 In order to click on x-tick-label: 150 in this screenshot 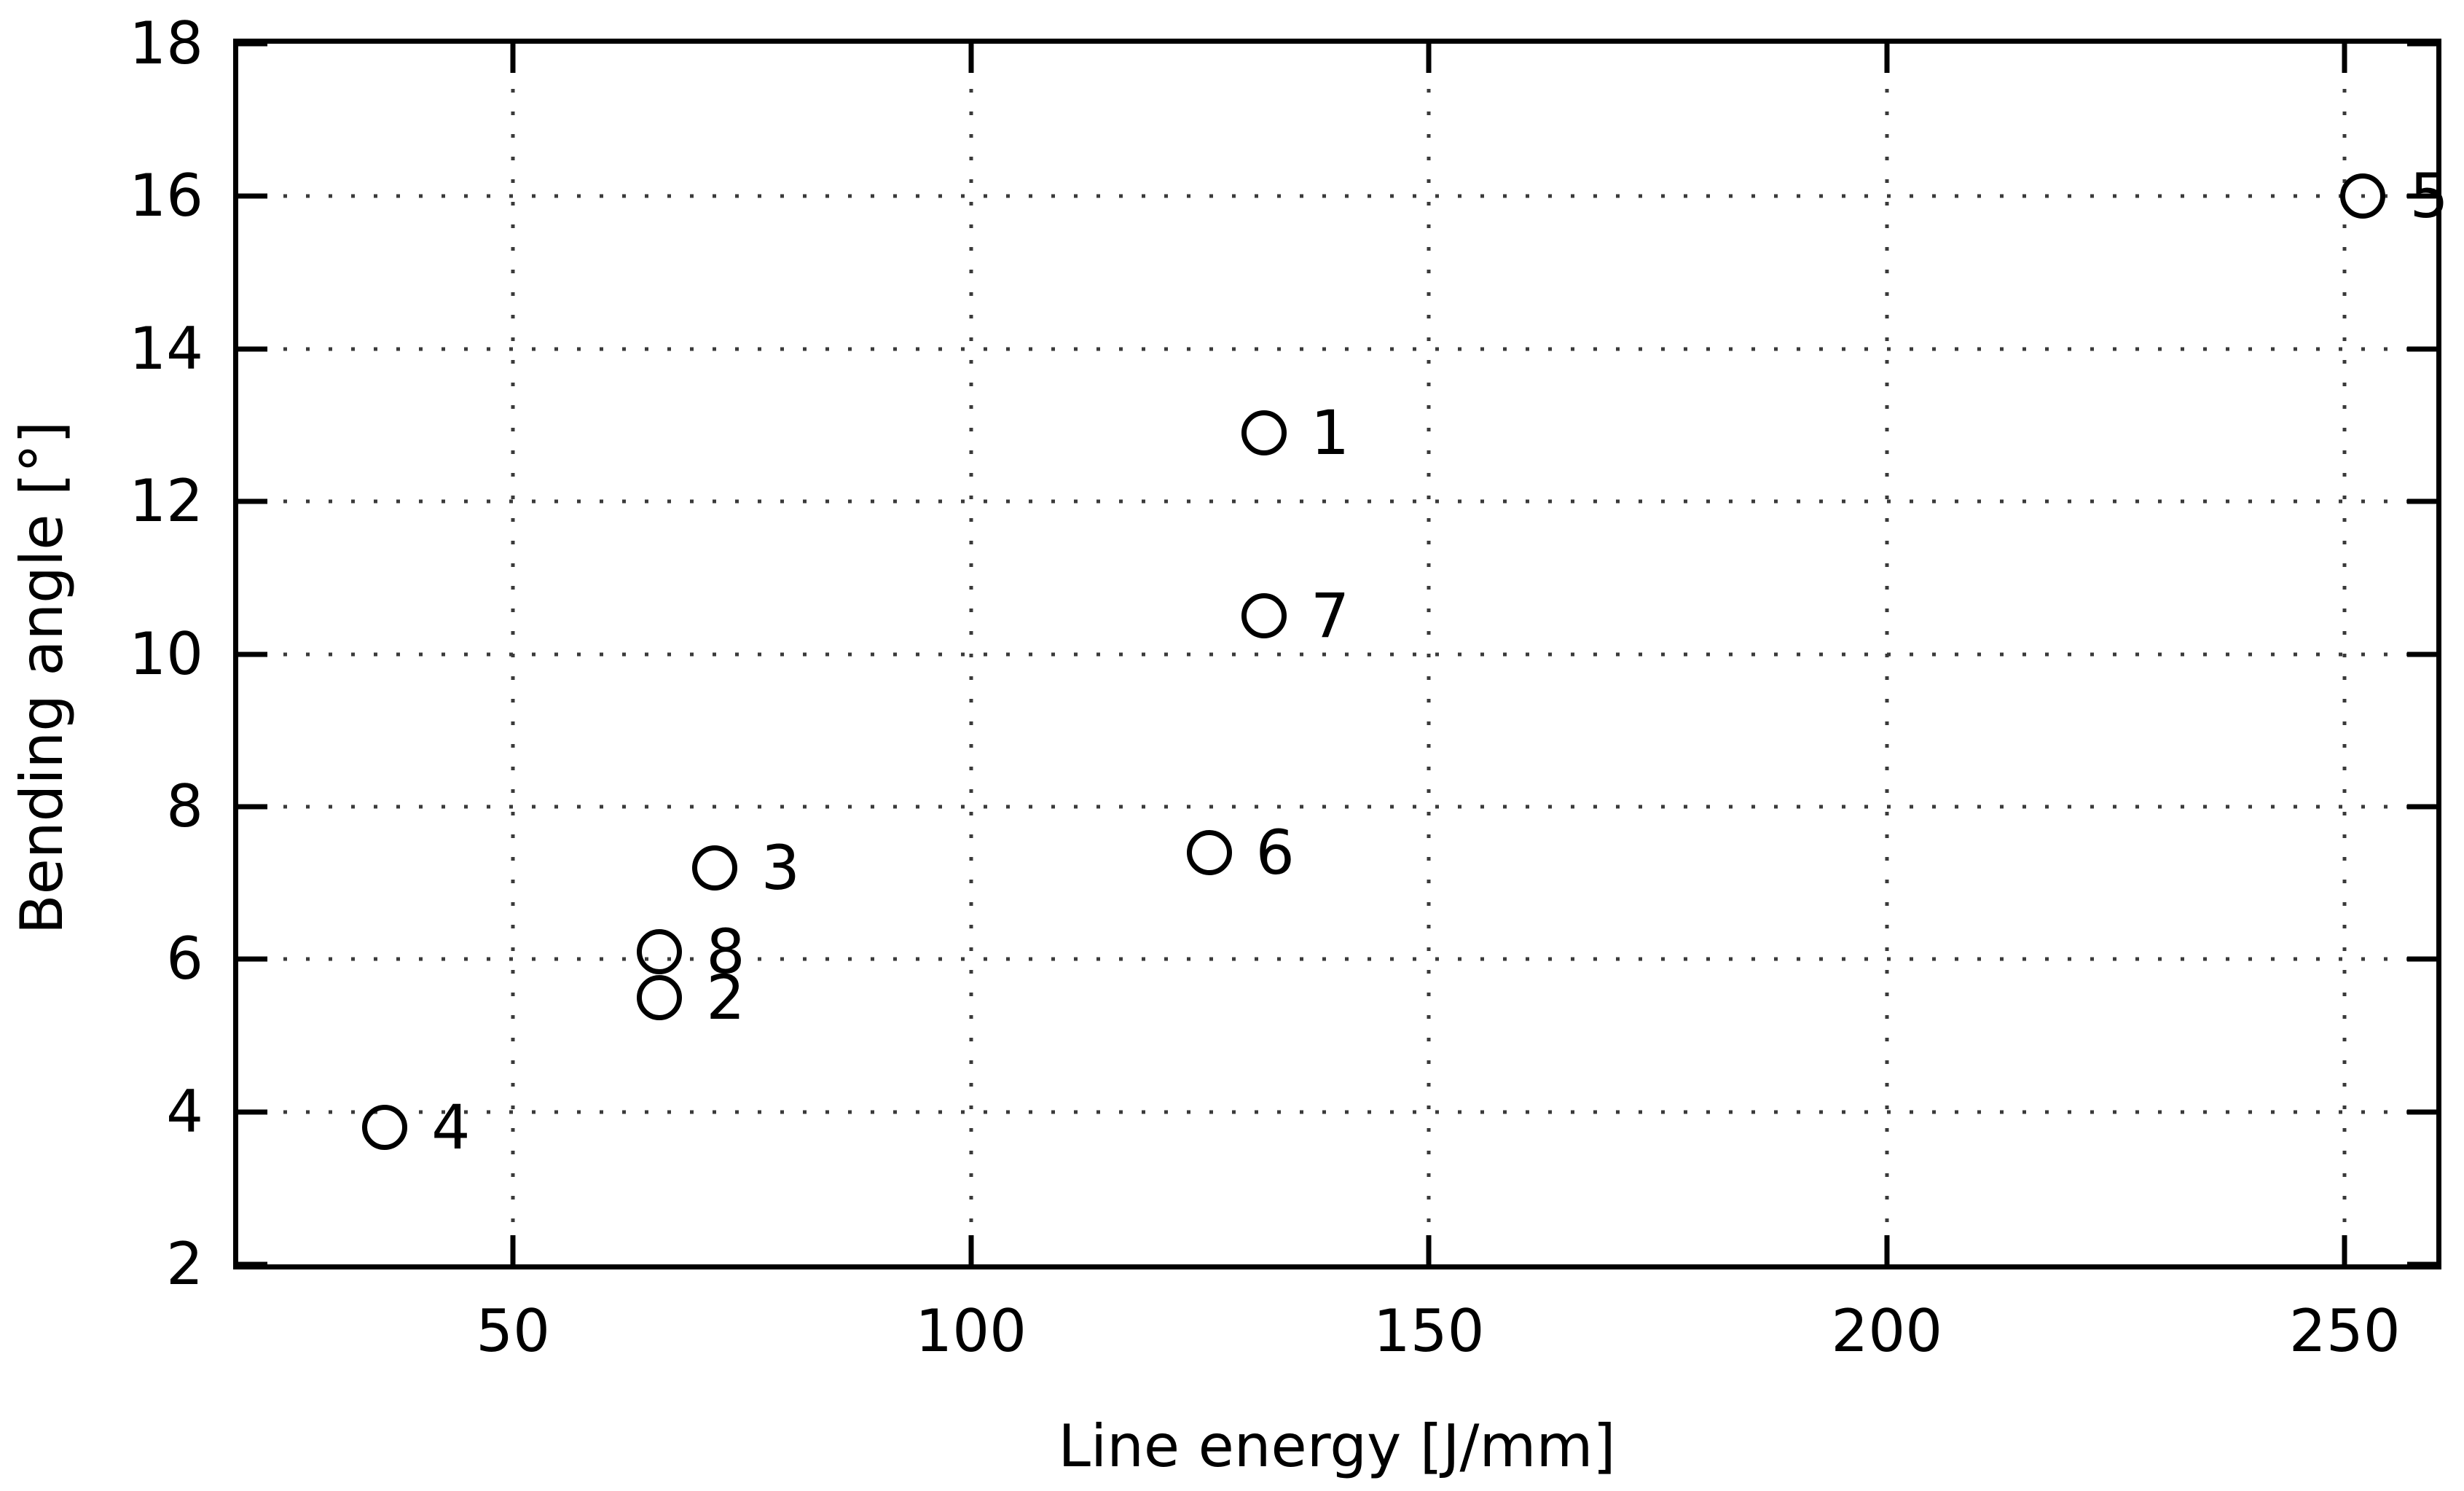, I will do `click(1429, 1331)`.